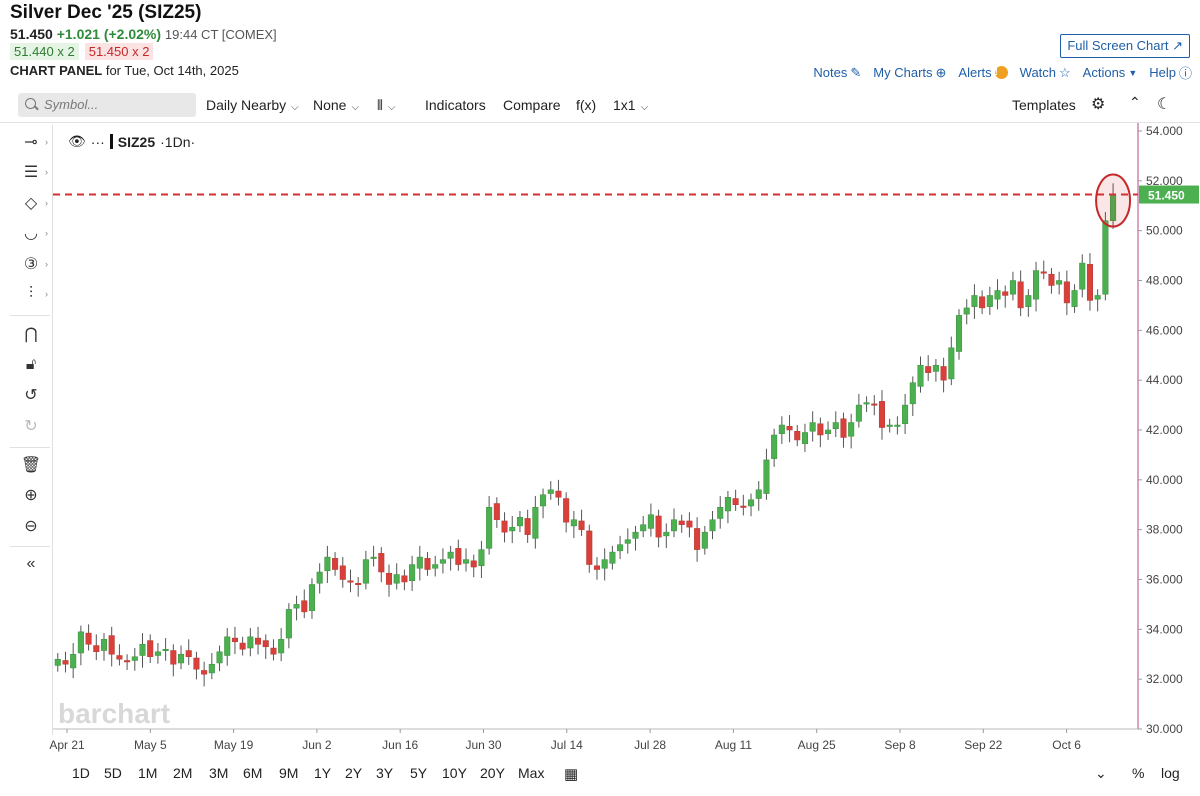  Describe the element at coordinates (31, 264) in the screenshot. I see `count-tool-icon: ③` at that location.